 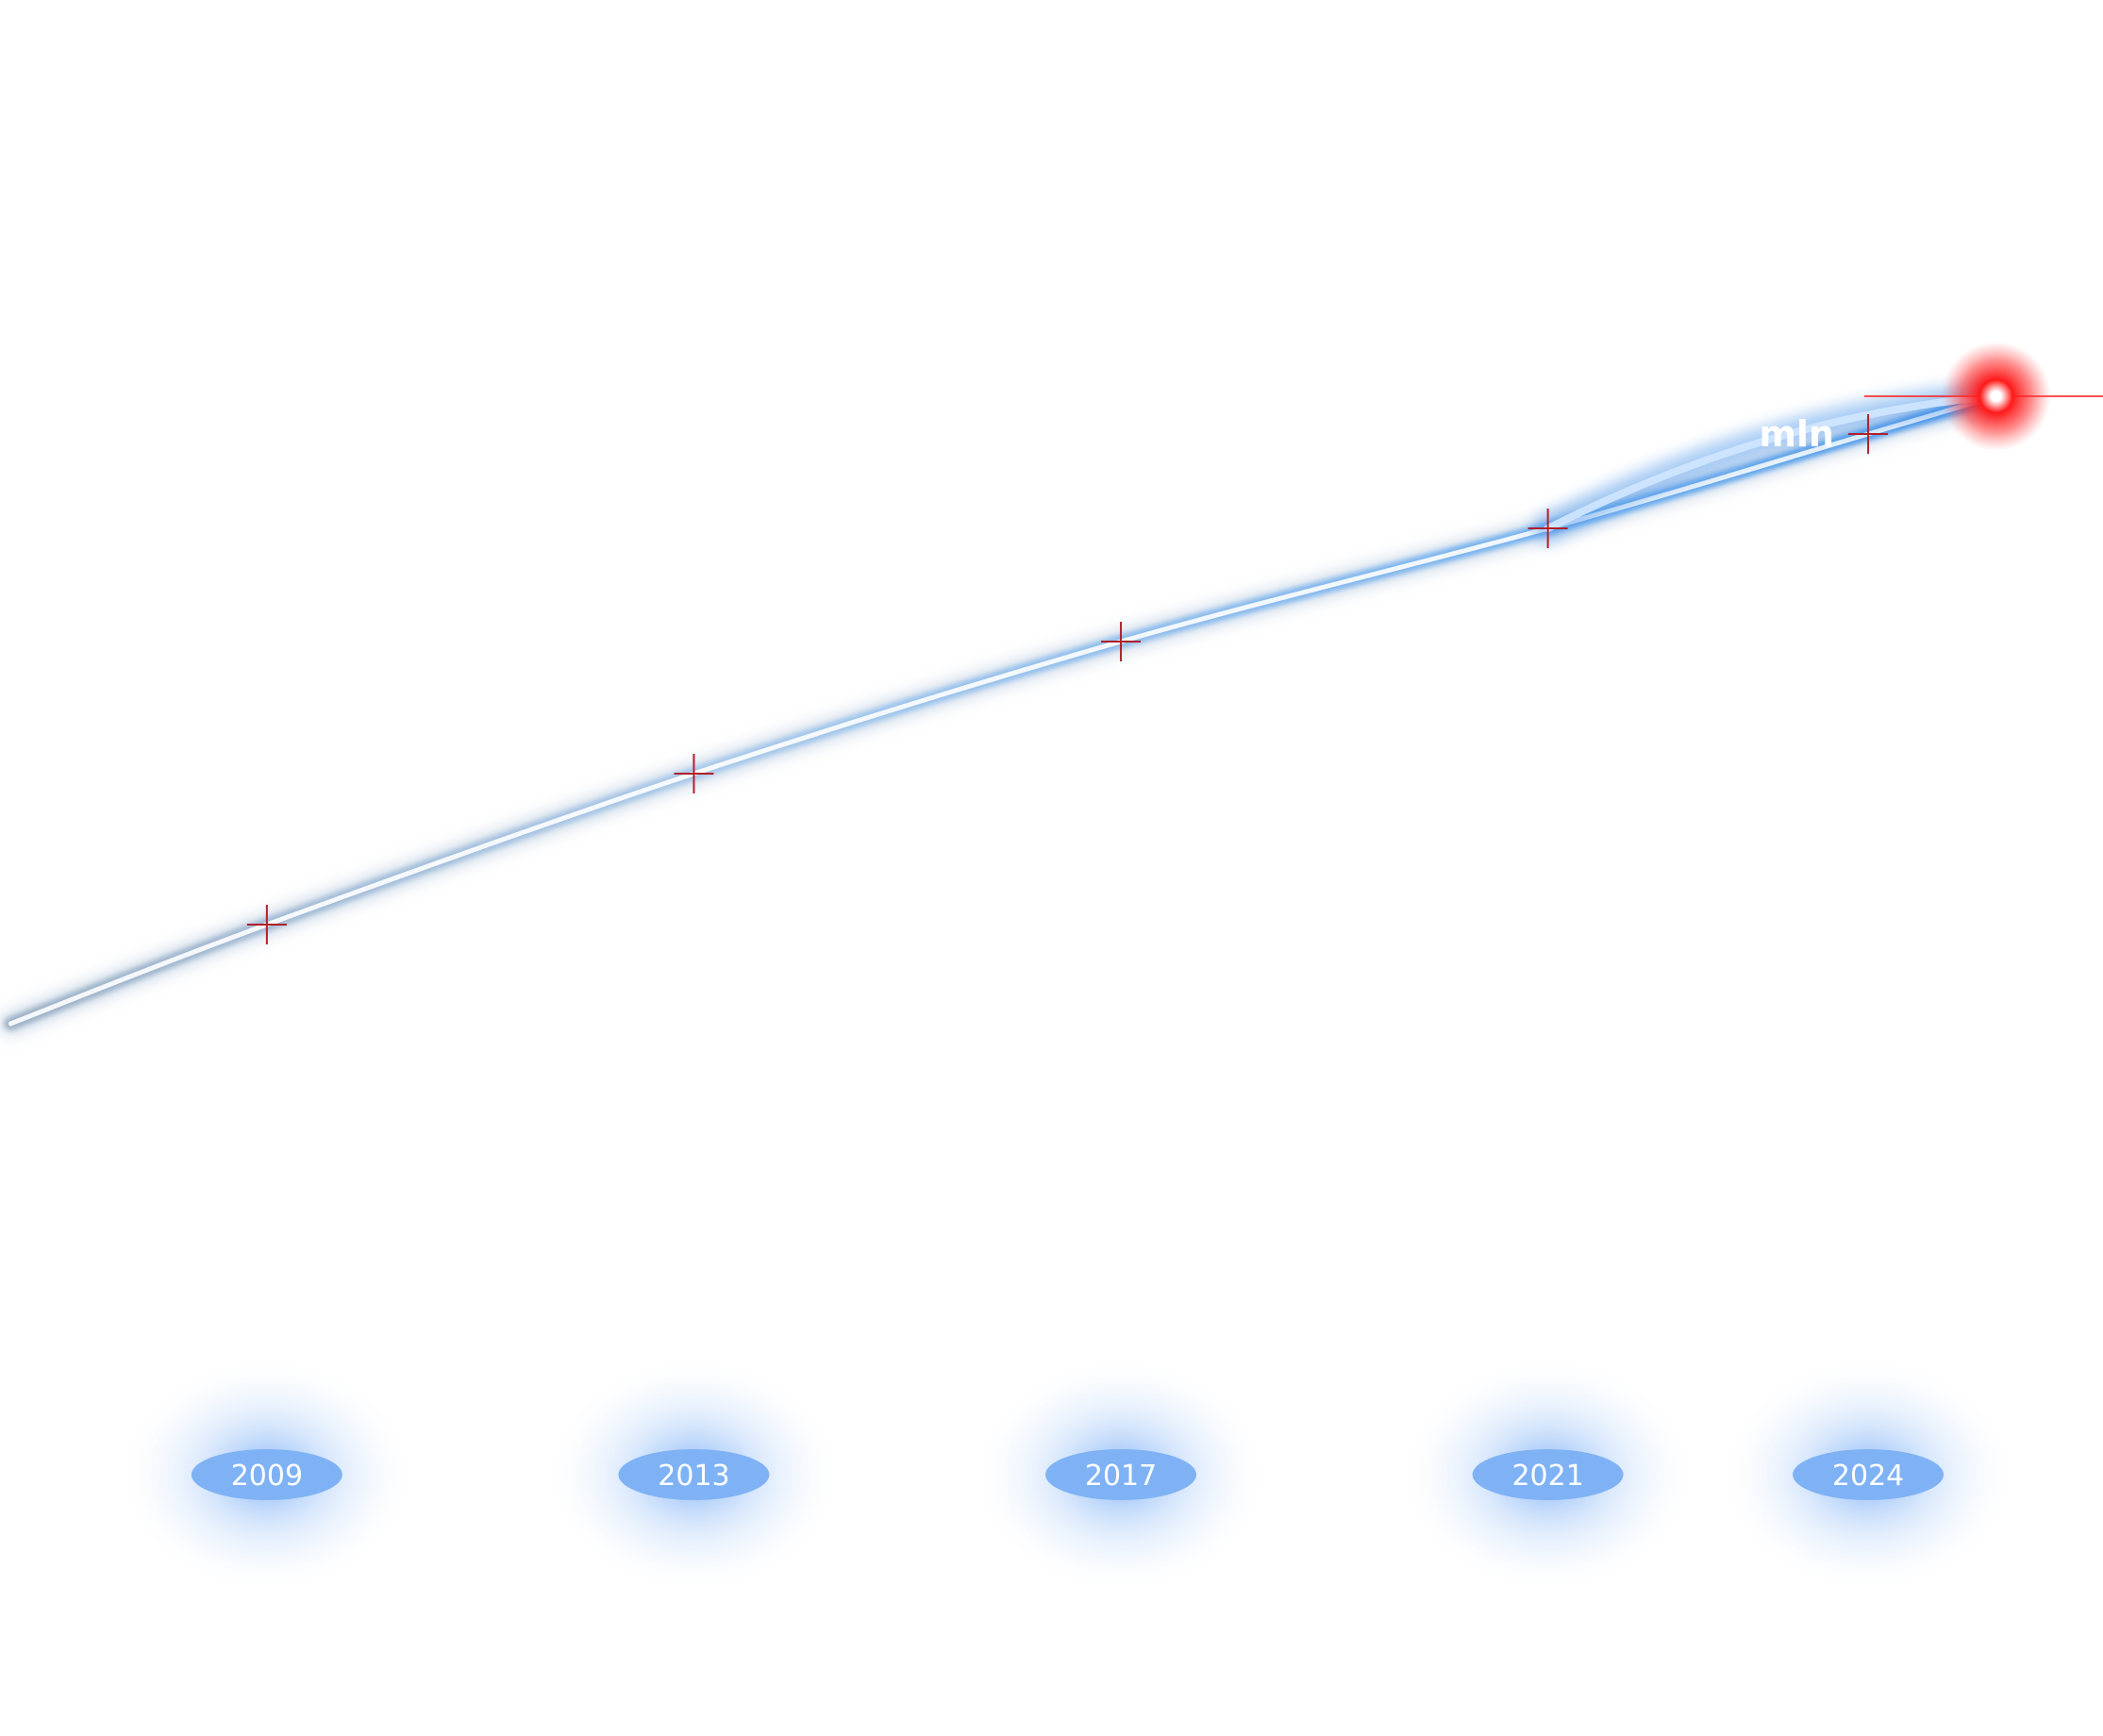 I want to click on end-glow, so click(x=1983, y=396).